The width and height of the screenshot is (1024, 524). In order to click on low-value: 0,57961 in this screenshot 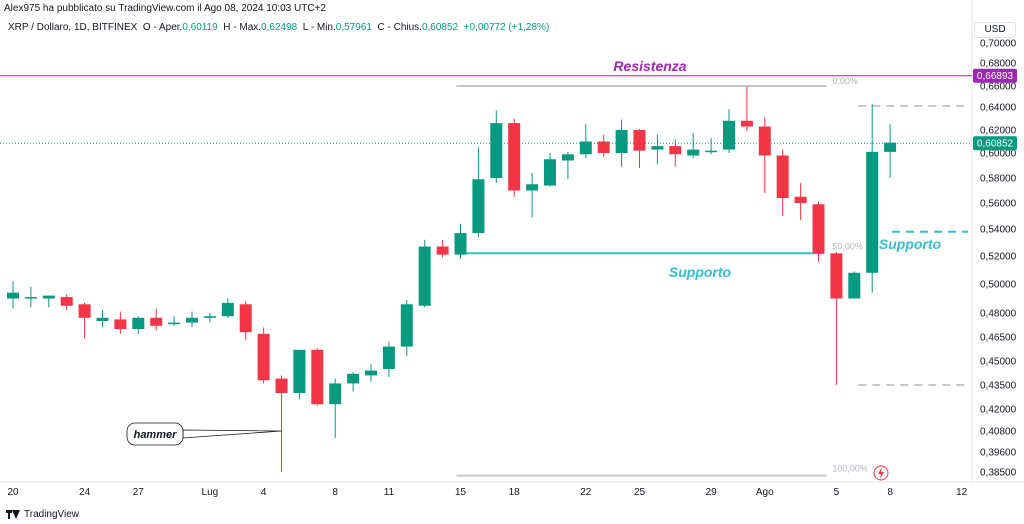, I will do `click(353, 27)`.